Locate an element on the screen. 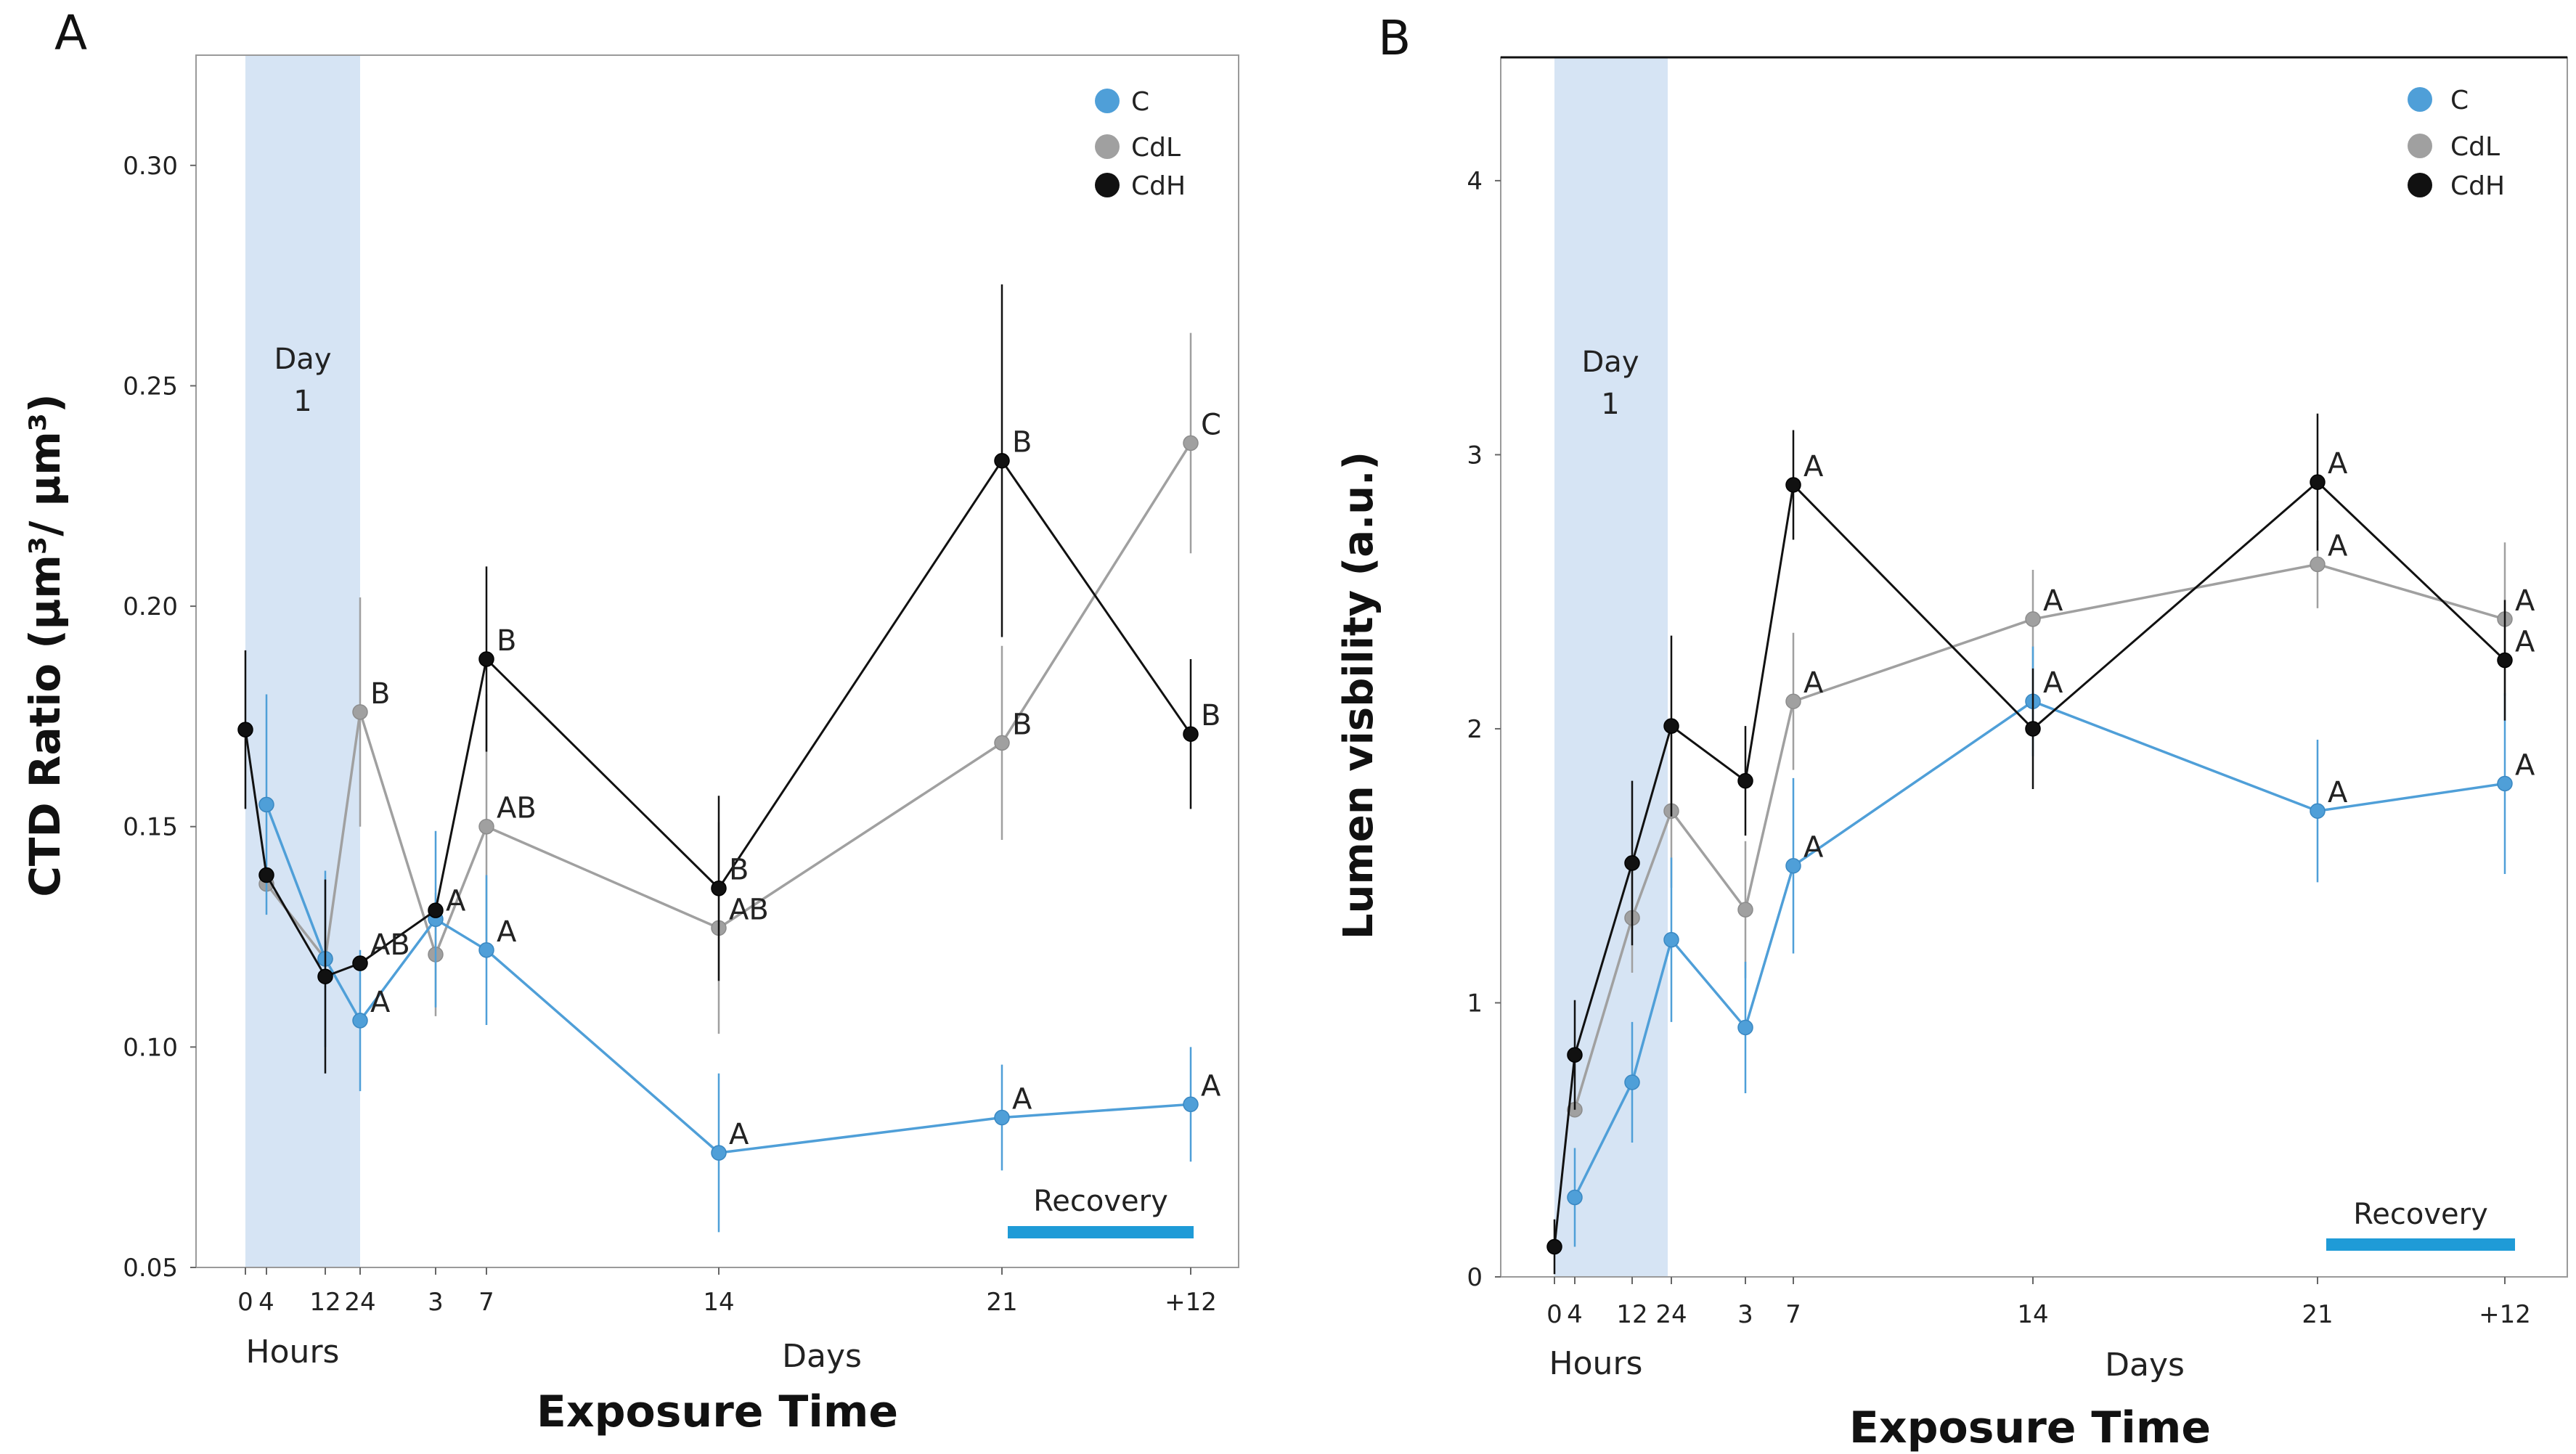 This screenshot has width=2576, height=1454. legend-marker-c is located at coordinates (1107, 101).